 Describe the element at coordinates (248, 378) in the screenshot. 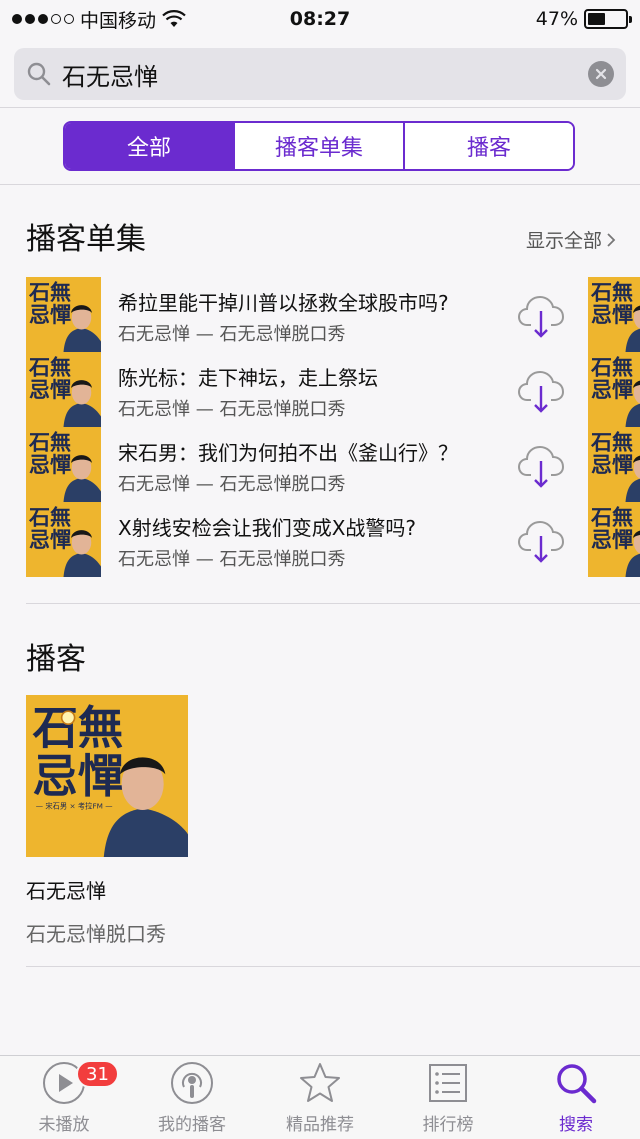

I see `episode-title: 陈光标：走下神坛，走上祭坛` at that location.